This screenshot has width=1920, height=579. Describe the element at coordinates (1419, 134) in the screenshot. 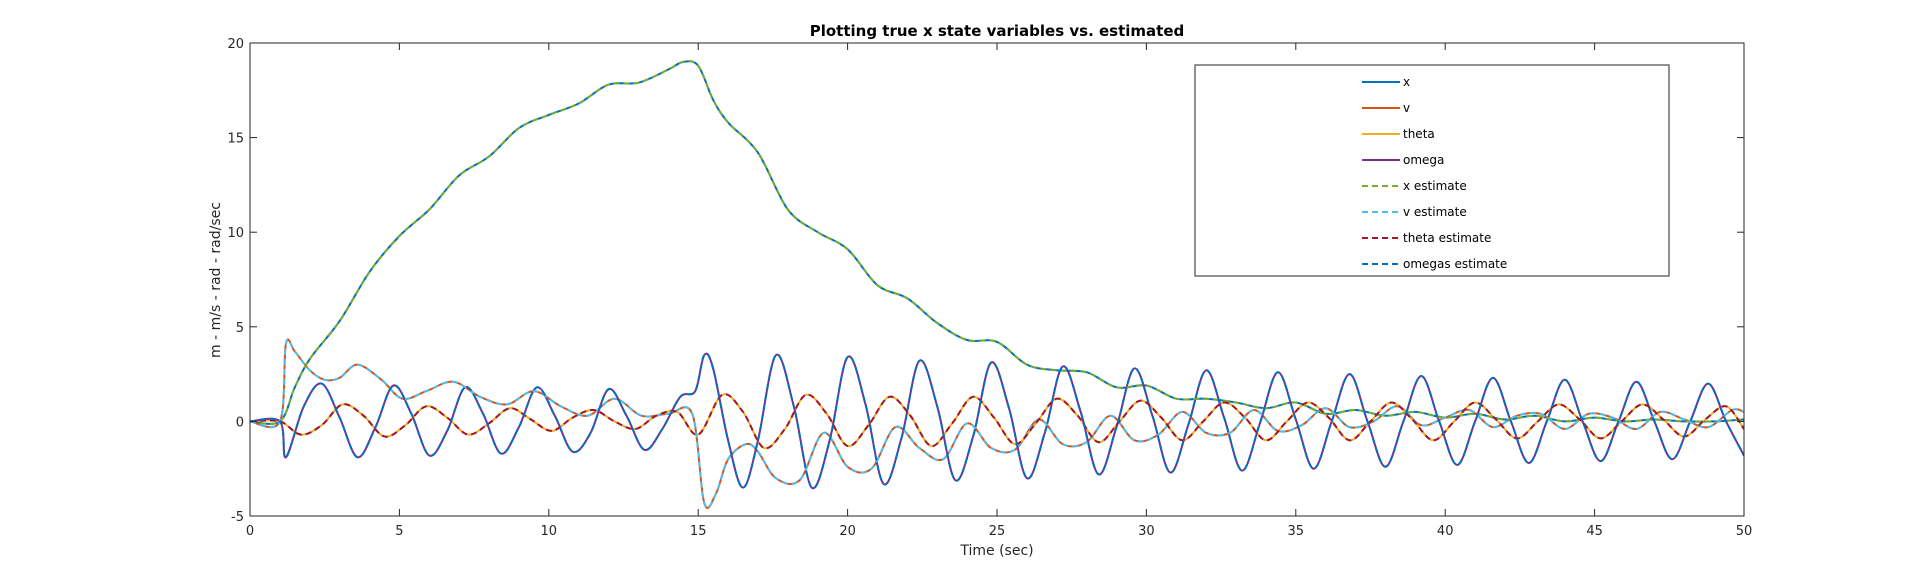

I see `legend-entry-label: theta` at that location.